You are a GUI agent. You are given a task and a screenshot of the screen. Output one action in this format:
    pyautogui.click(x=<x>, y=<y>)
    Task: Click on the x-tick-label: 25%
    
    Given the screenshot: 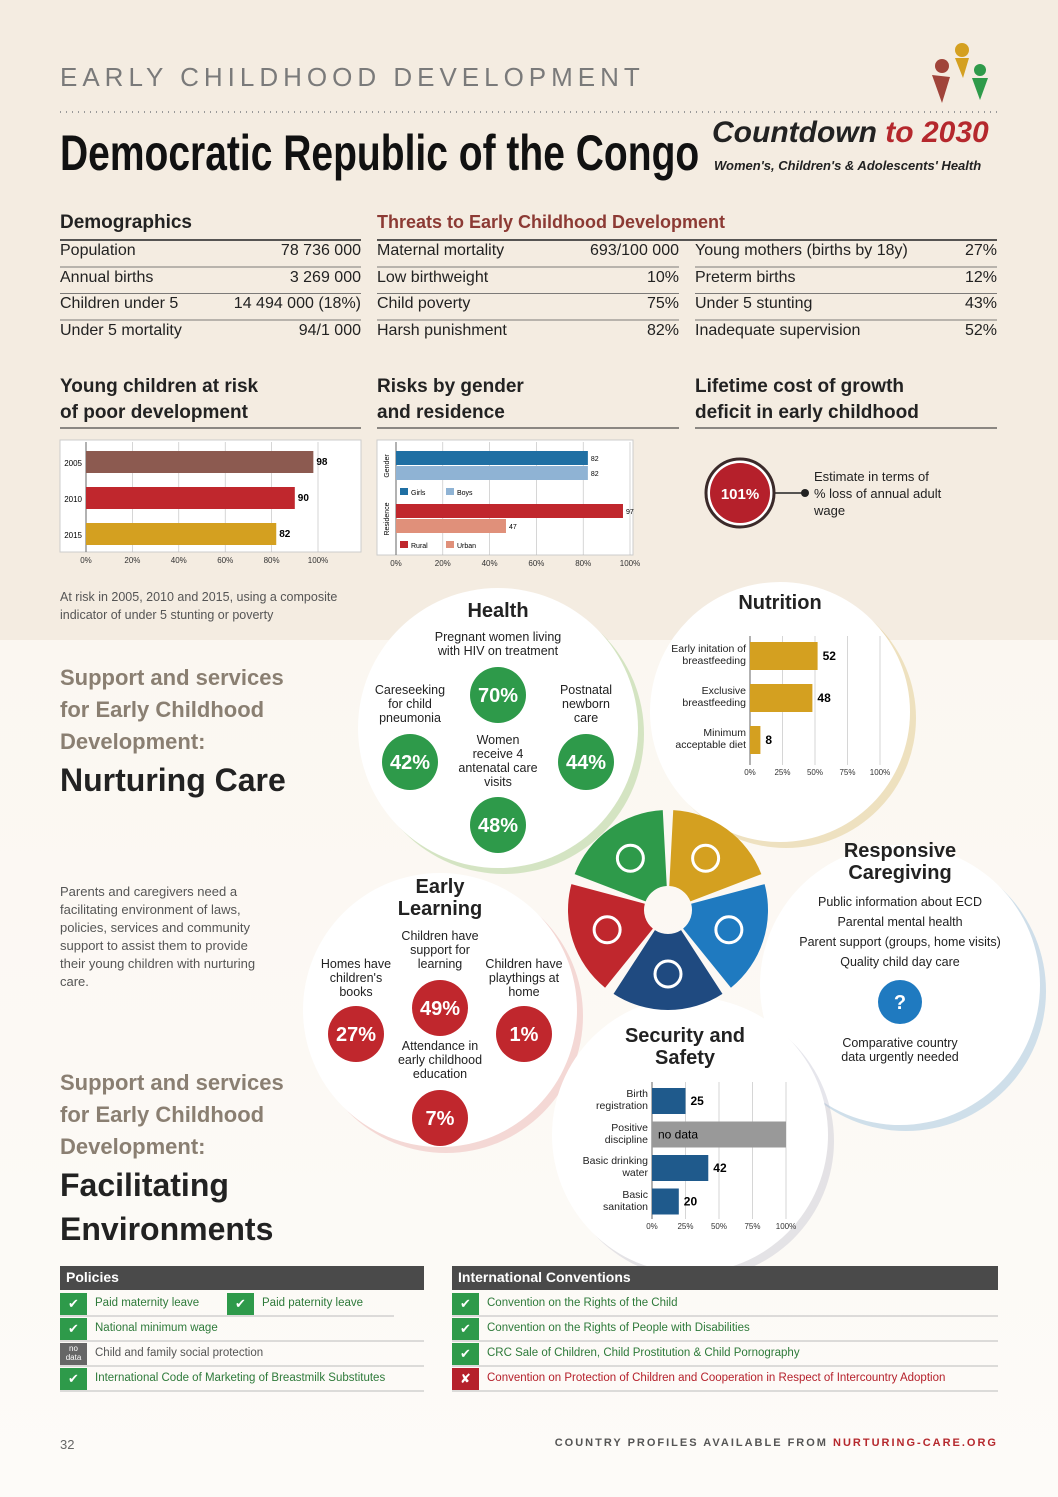 What is the action you would take?
    pyautogui.click(x=782, y=772)
    